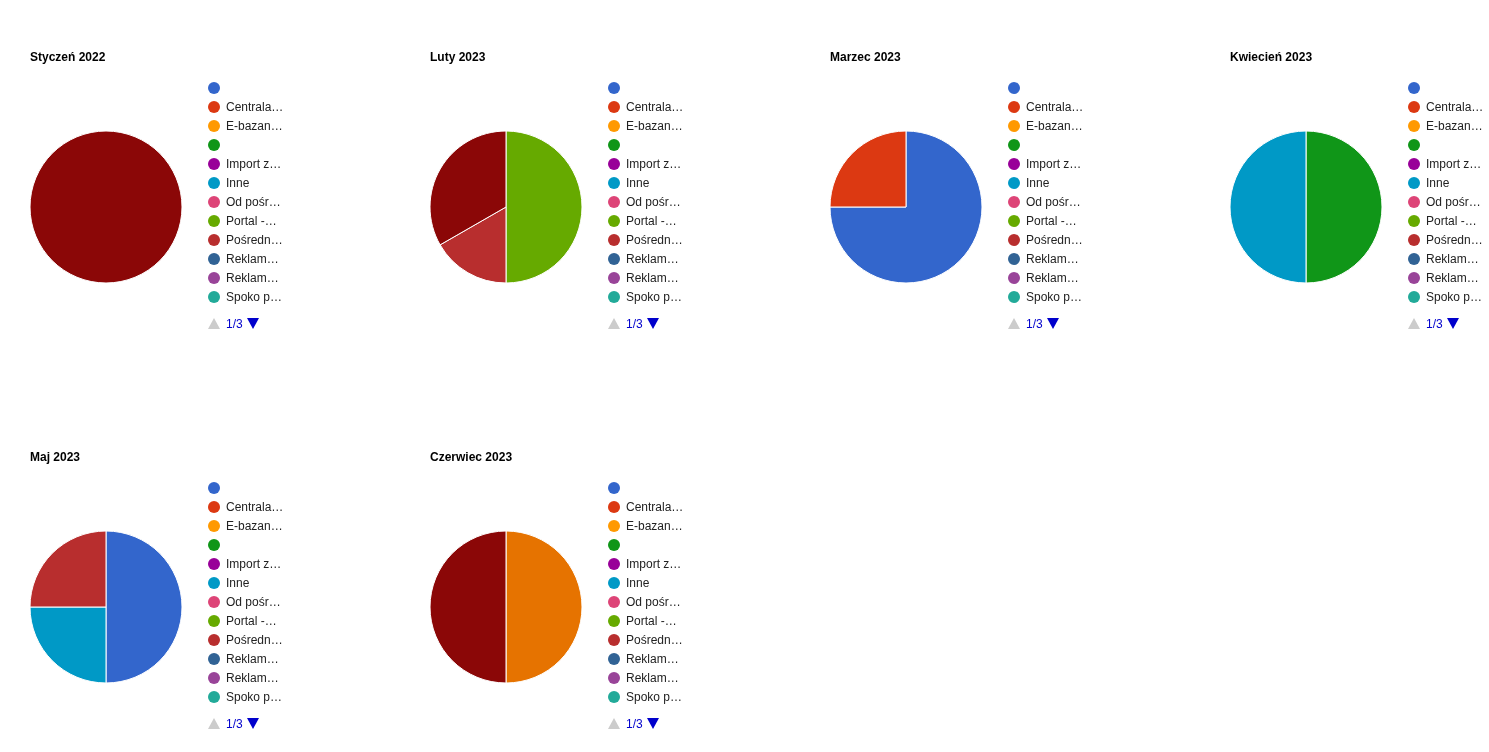 Image resolution: width=1489 pixels, height=752 pixels. I want to click on pie-slice, so click(906, 207).